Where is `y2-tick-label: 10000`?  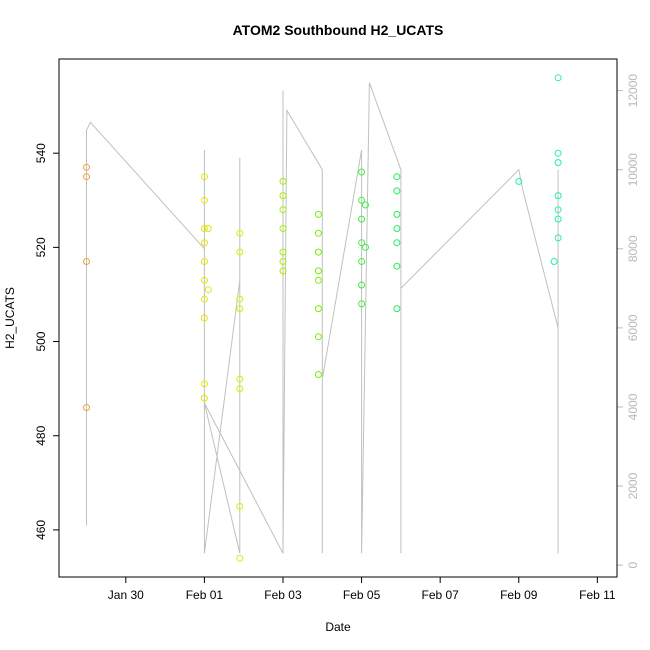 y2-tick-label: 10000 is located at coordinates (633, 170).